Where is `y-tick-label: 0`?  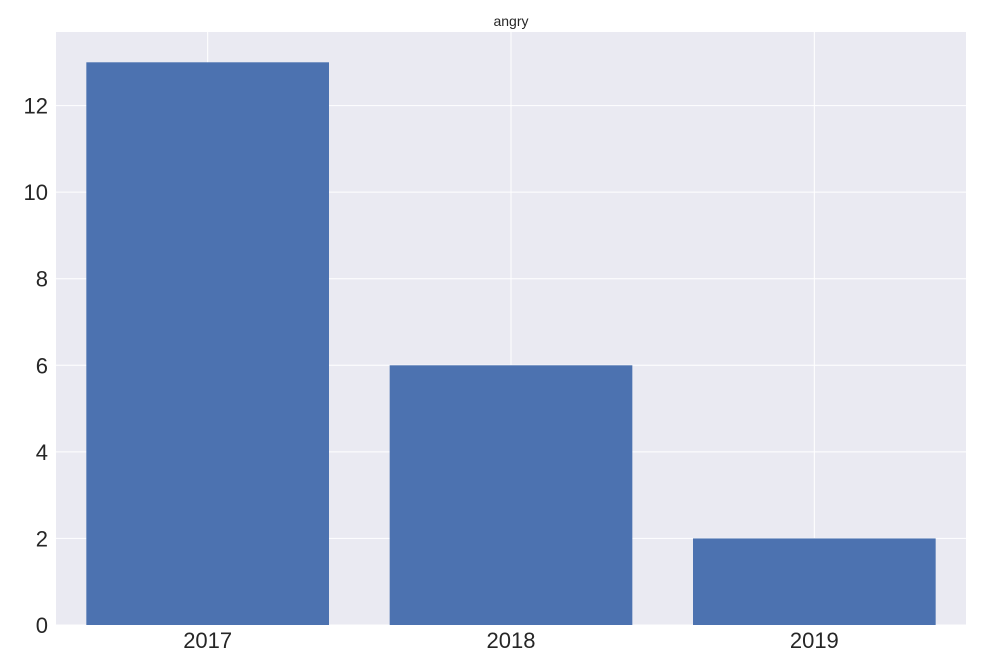 y-tick-label: 0 is located at coordinates (42, 625).